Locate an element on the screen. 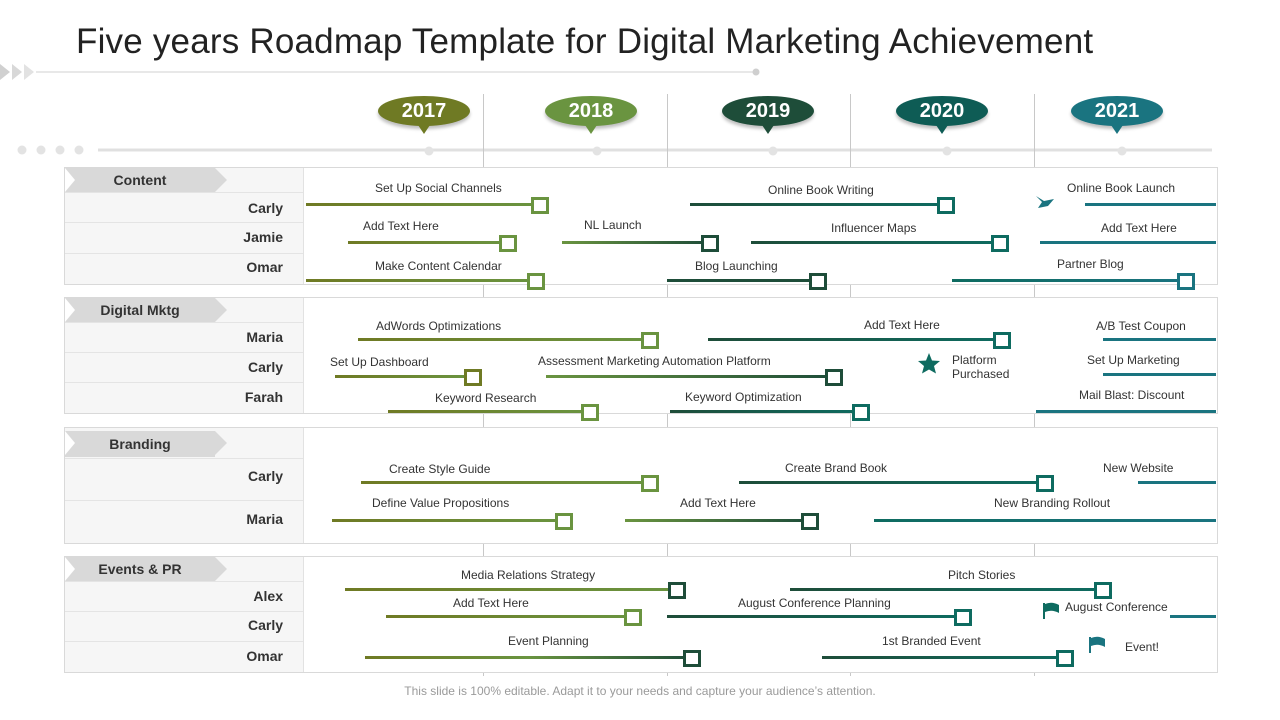 The width and height of the screenshot is (1280, 720). section-sidebar: Events & PR Alex Carly Omar is located at coordinates (184, 614).